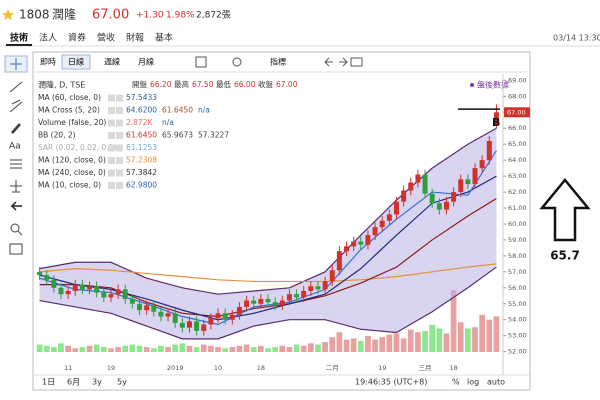 The image size is (600, 400). What do you see at coordinates (16, 128) in the screenshot?
I see `brush-tool` at bounding box center [16, 128].